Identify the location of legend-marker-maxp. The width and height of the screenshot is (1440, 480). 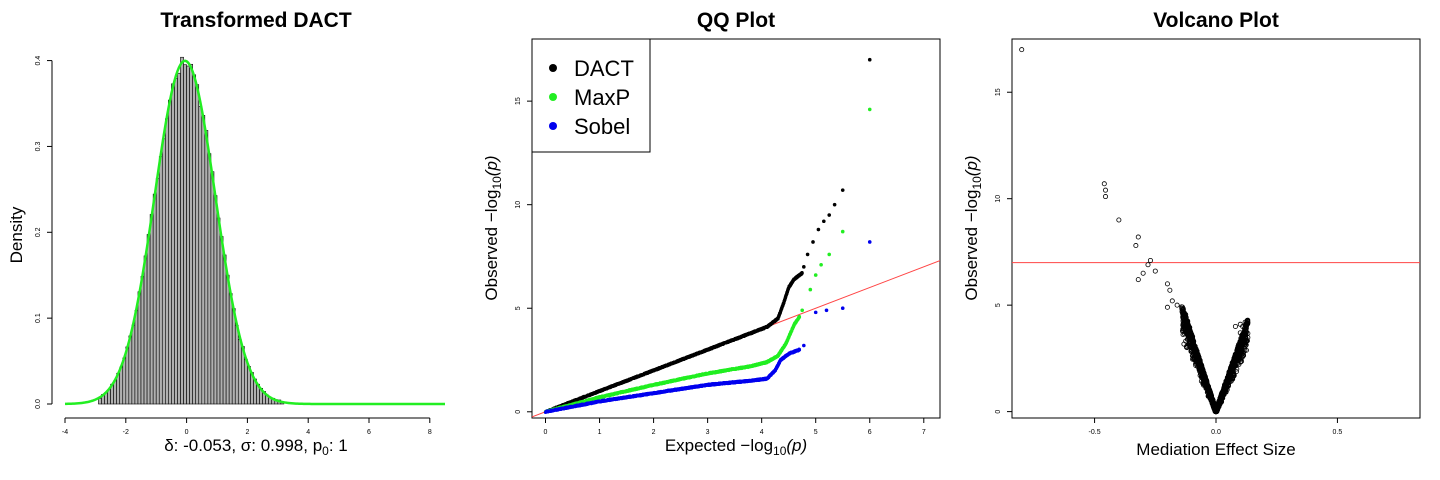
(553, 97).